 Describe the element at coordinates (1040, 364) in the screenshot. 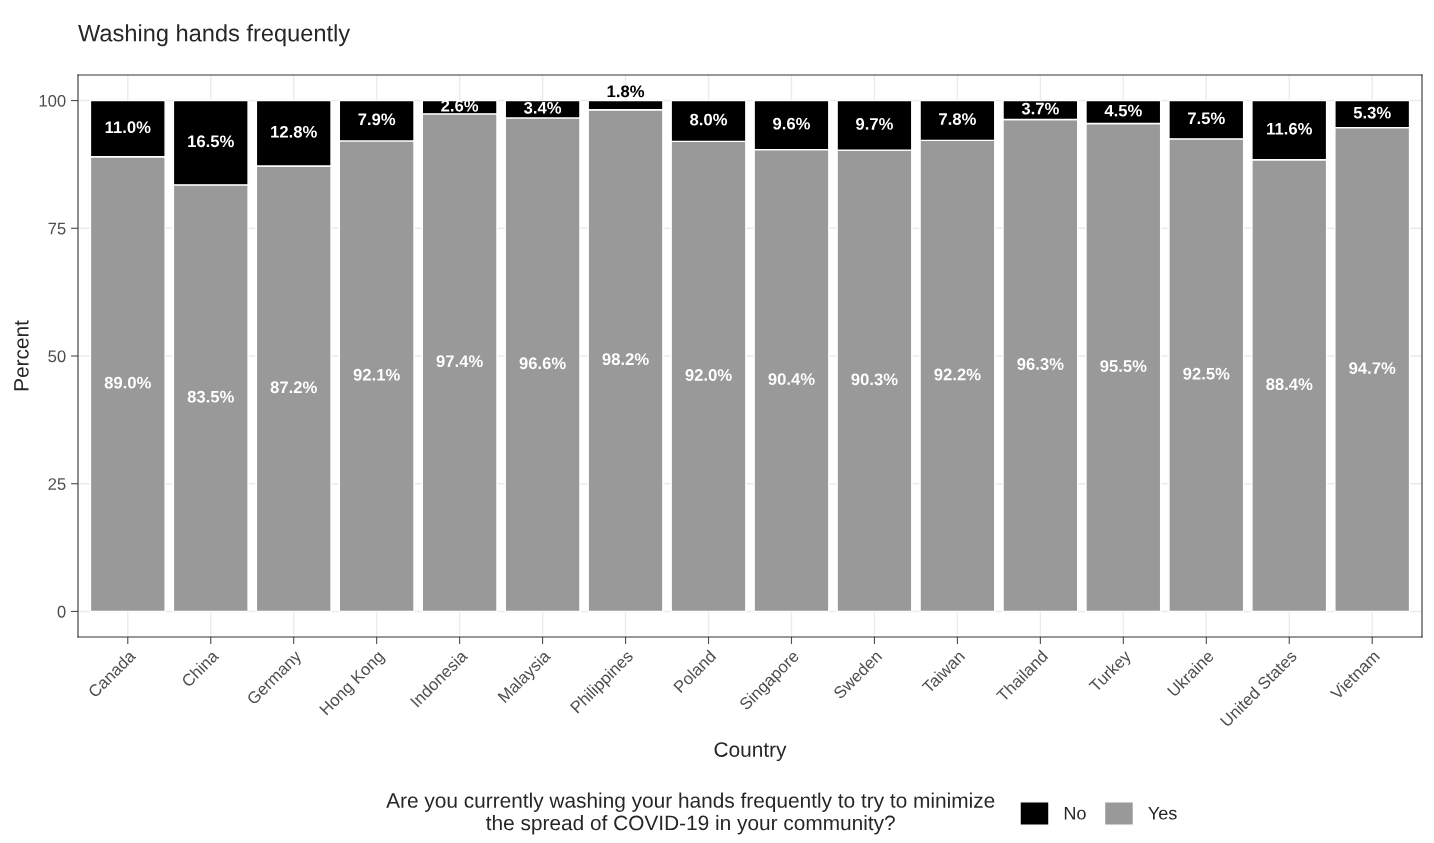

I see `data-label: 96.3%` at that location.